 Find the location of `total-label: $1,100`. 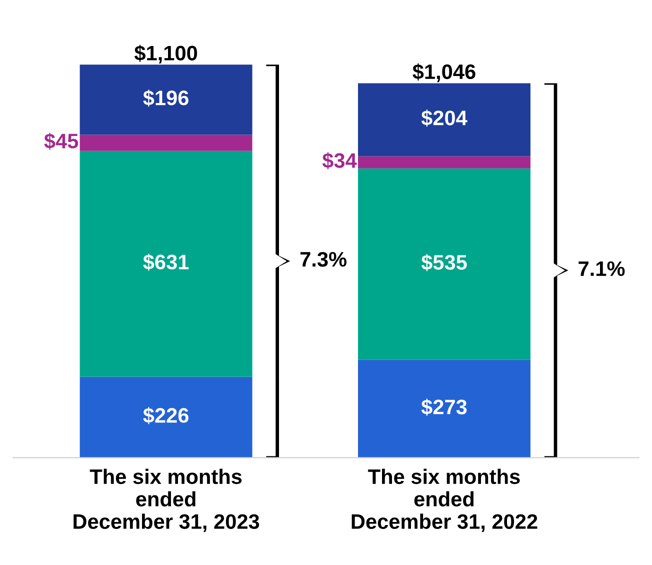

total-label: $1,100 is located at coordinates (166, 54).